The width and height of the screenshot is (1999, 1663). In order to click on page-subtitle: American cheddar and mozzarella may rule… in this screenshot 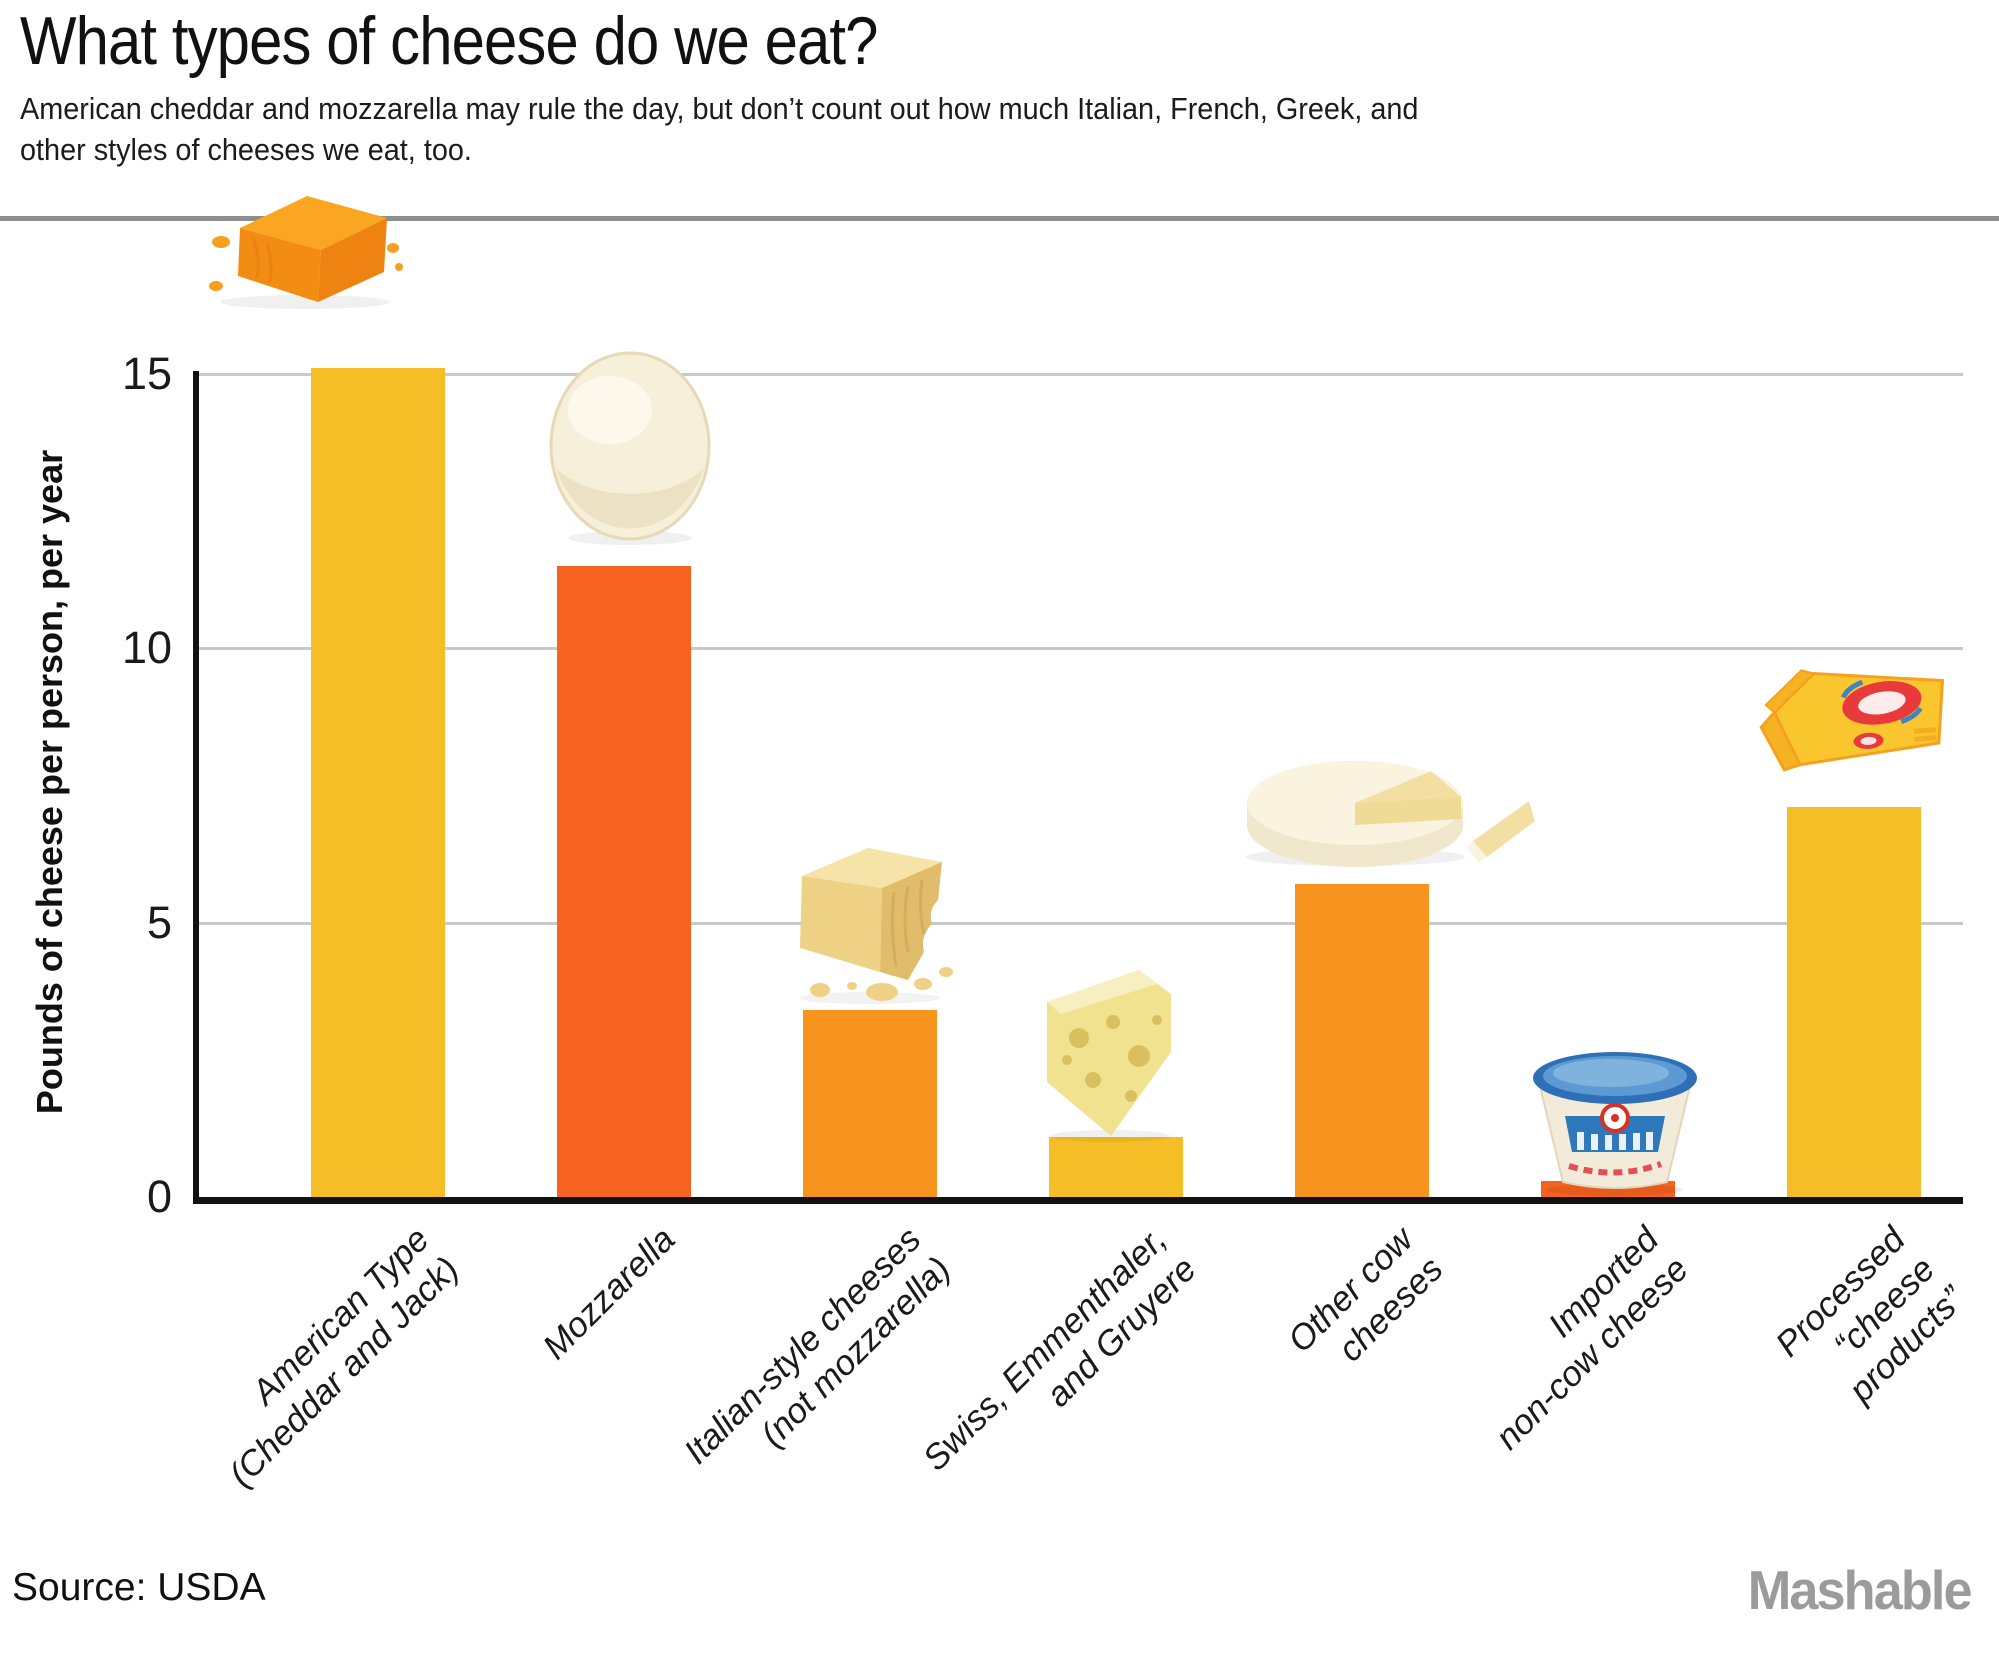, I will do `click(719, 129)`.